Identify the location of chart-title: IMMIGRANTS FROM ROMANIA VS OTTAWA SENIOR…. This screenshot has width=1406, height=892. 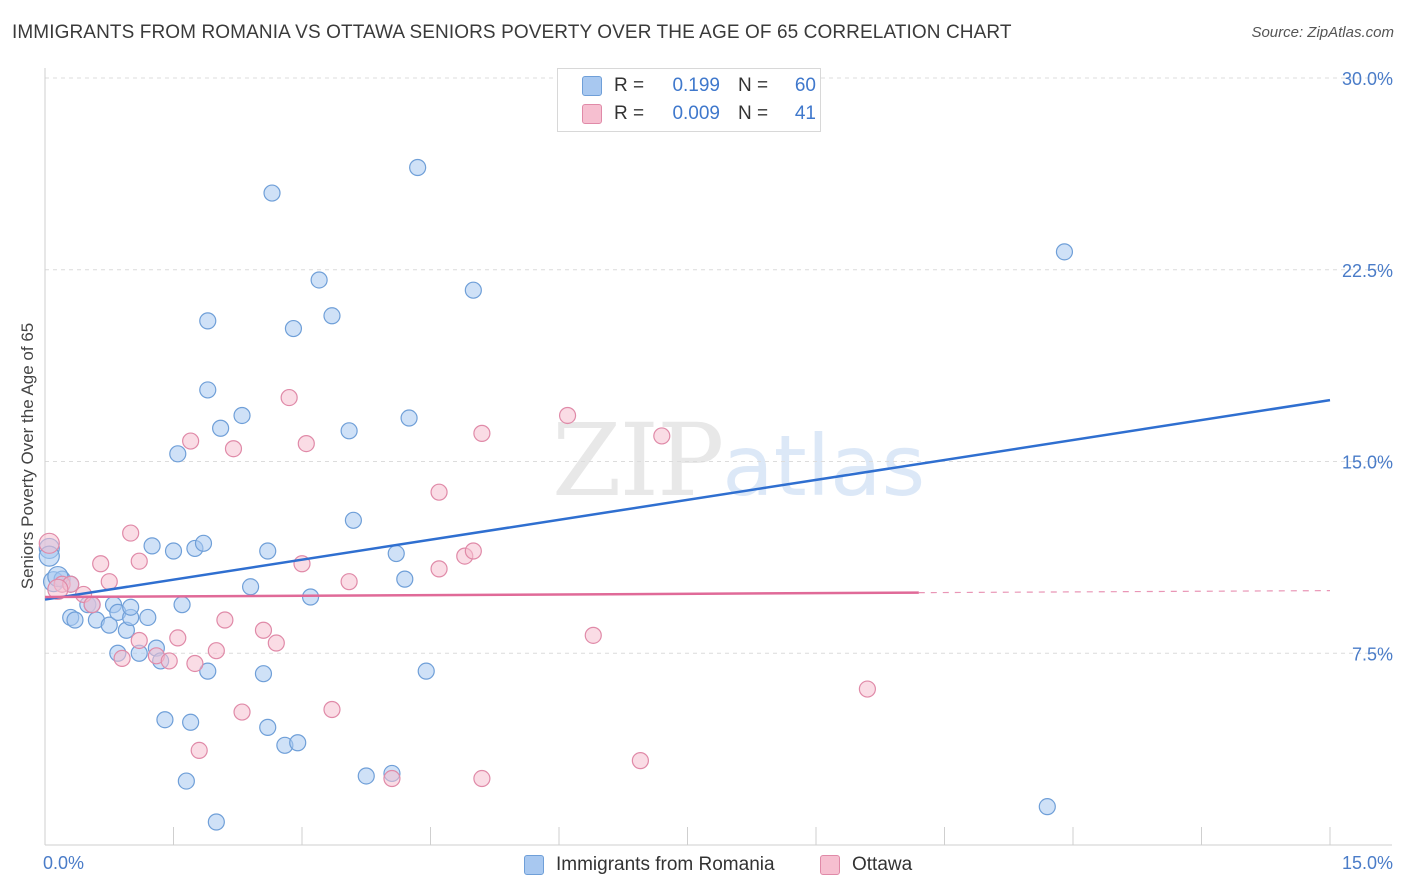
(512, 32).